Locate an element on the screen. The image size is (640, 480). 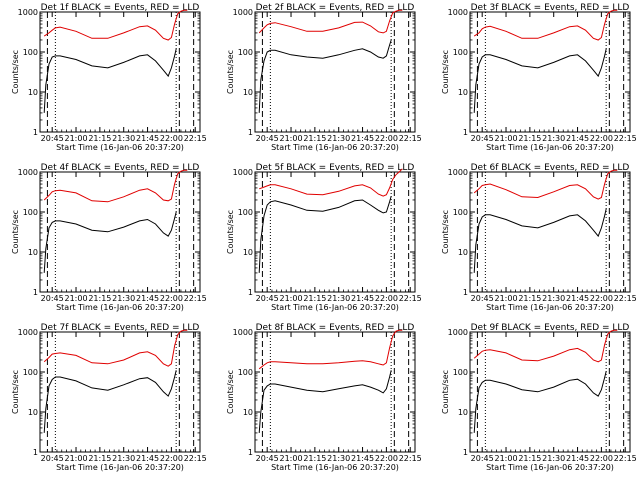
chart-title: Det 2f BLACK = Events, RED = LLD is located at coordinates (335, 8).